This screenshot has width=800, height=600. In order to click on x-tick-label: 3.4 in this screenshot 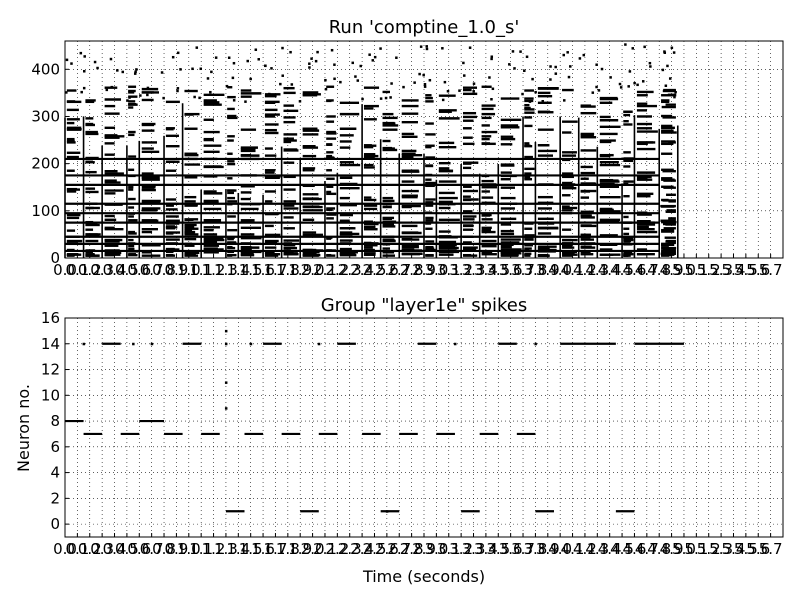, I will do `click(486, 270)`.